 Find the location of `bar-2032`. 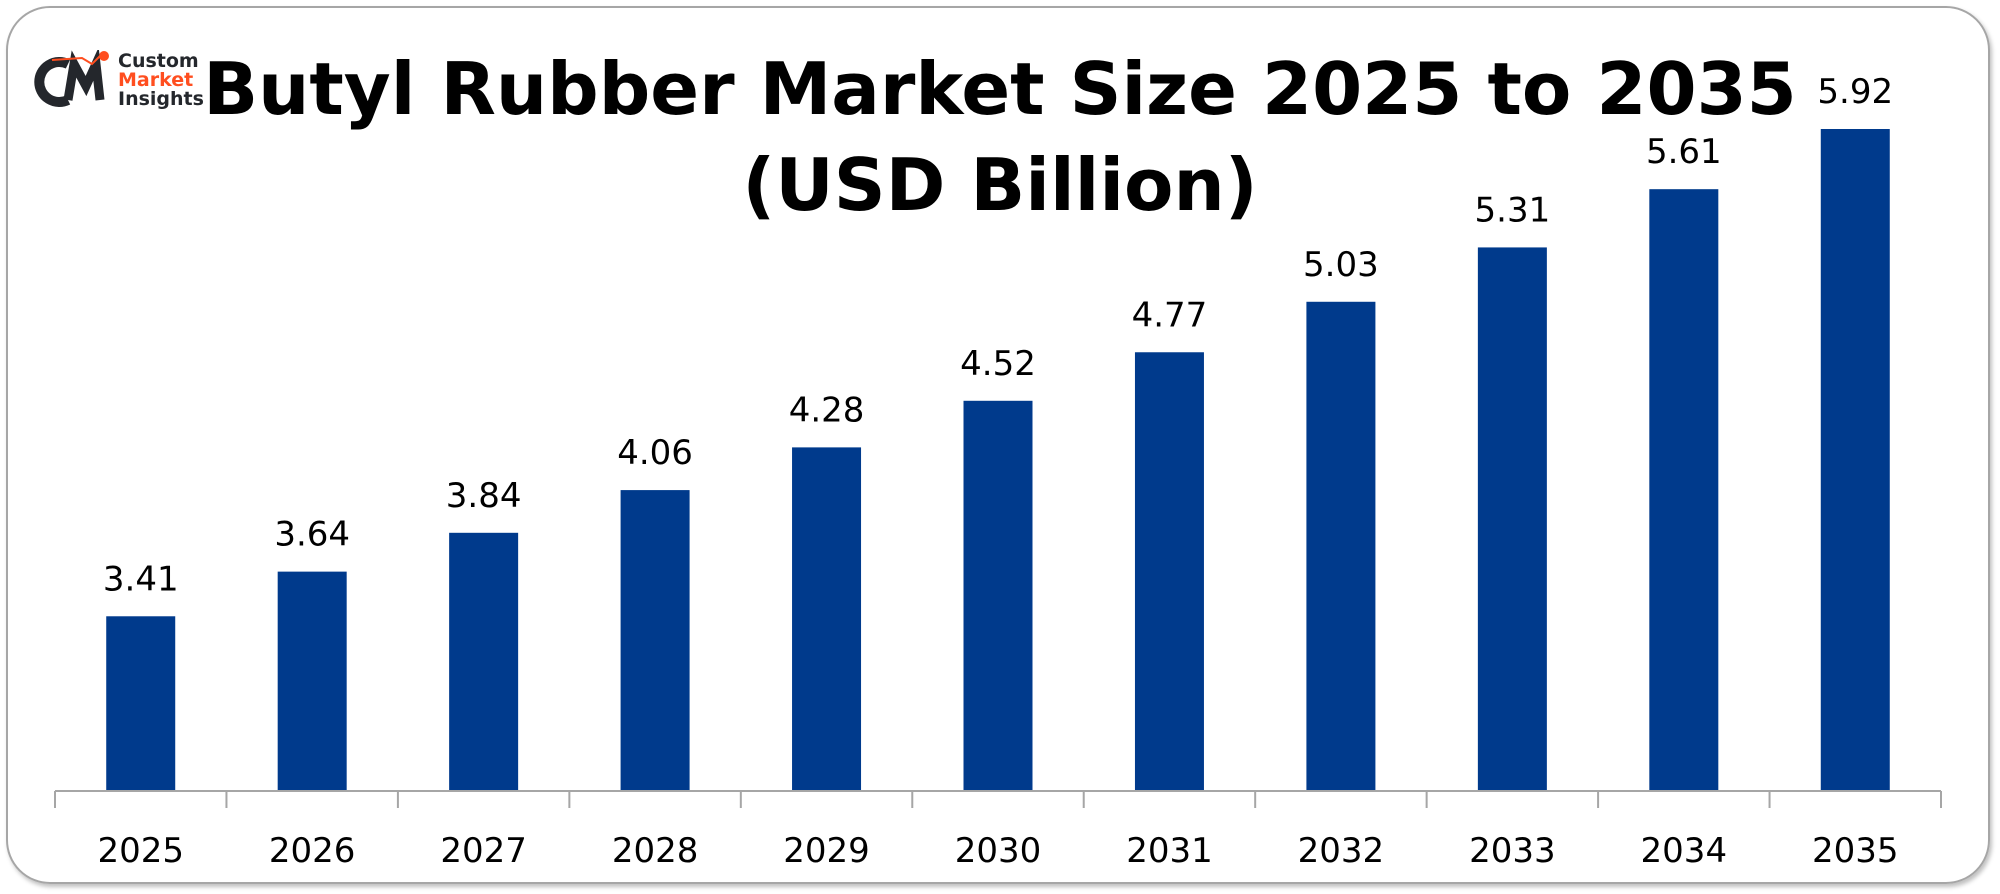

bar-2032 is located at coordinates (1341, 546).